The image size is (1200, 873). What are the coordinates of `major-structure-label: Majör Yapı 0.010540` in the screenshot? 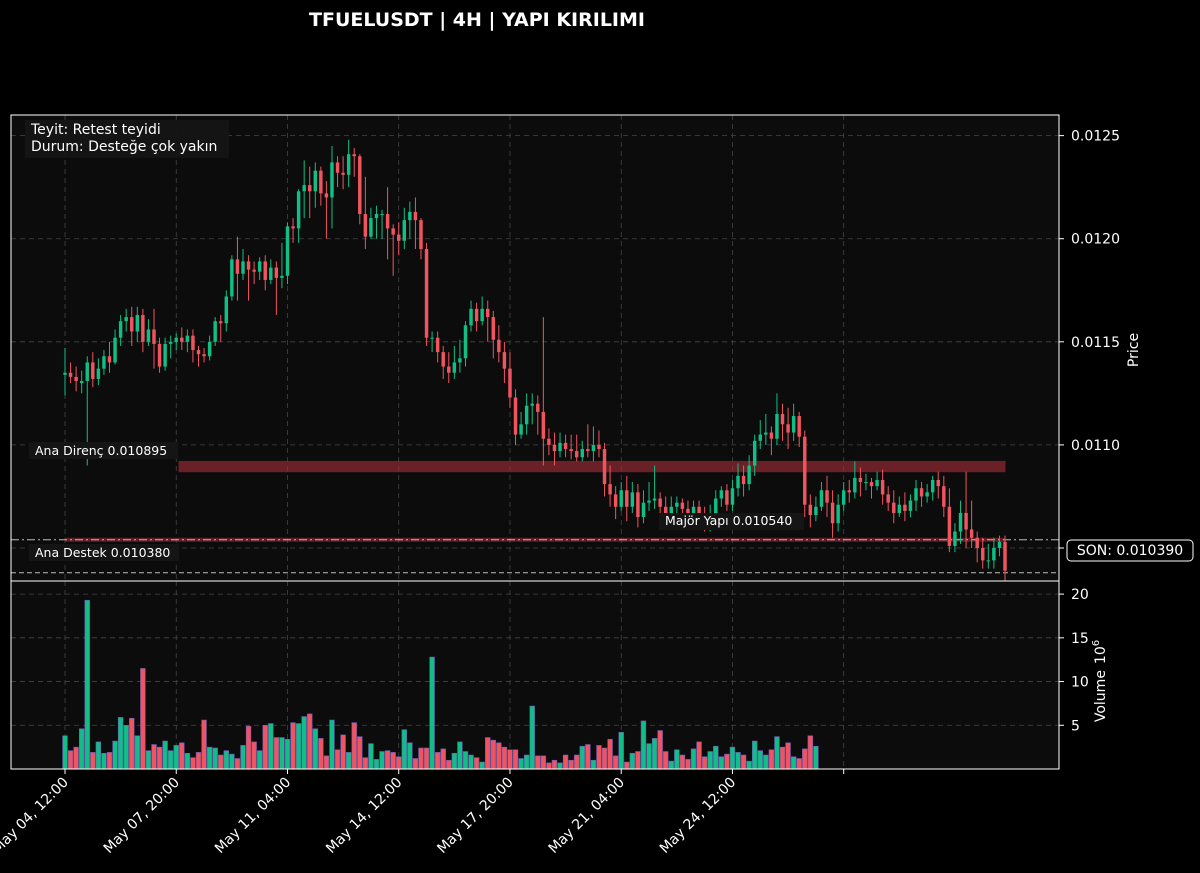 It's located at (728, 520).